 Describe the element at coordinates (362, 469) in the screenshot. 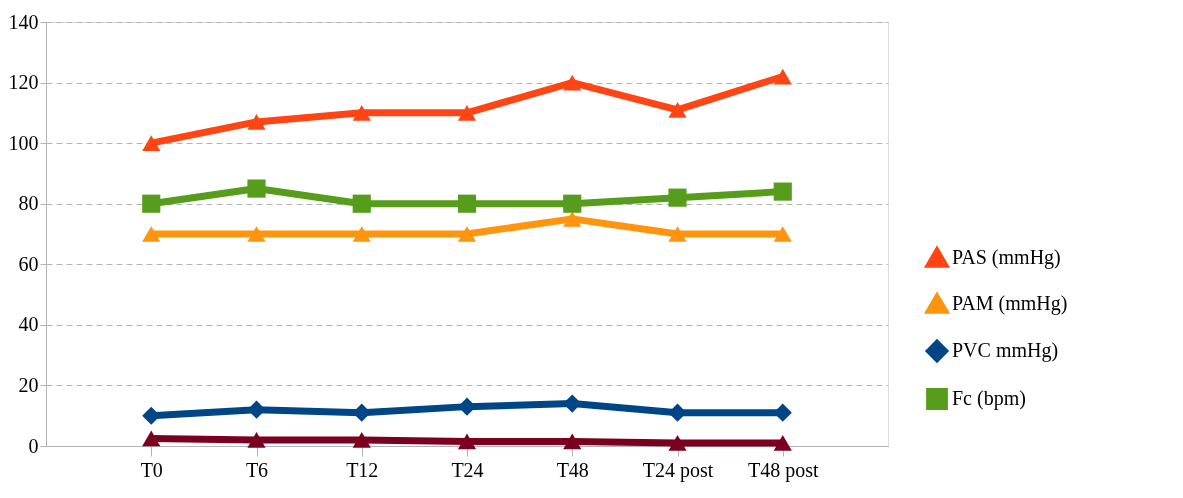

I see `x-tick-label: T12` at that location.